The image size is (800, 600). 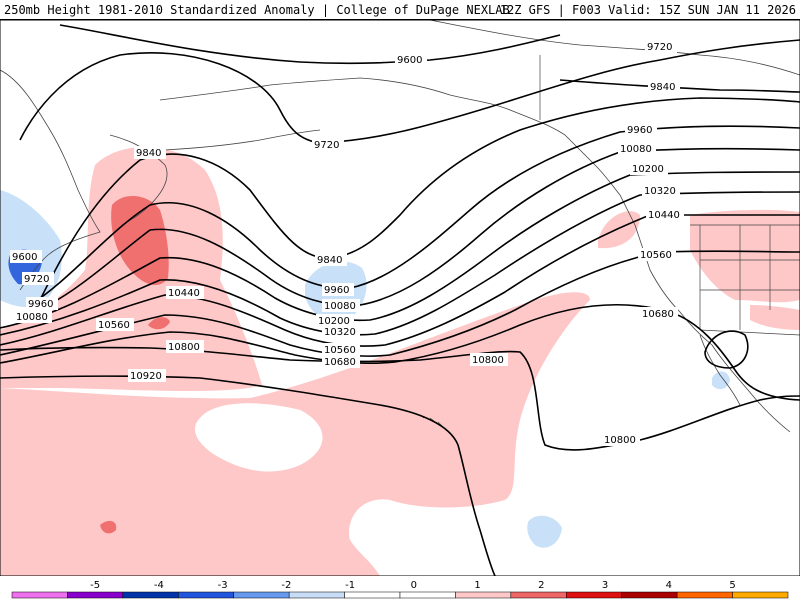 I want to click on state-lines, so click(x=749, y=277).